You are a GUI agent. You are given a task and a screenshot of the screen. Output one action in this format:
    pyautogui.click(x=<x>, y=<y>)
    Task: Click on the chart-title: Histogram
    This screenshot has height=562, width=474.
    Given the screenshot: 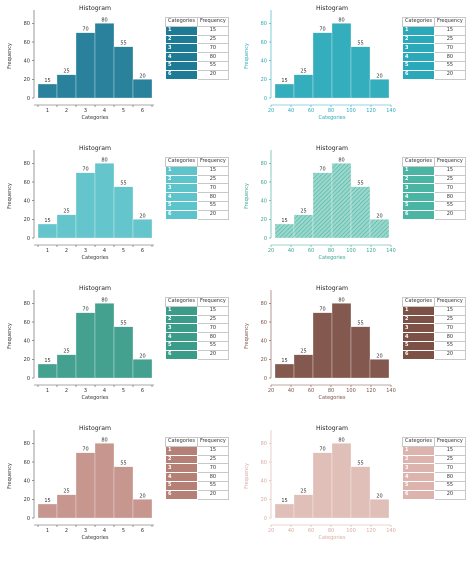 What is the action you would take?
    pyautogui.click(x=332, y=288)
    